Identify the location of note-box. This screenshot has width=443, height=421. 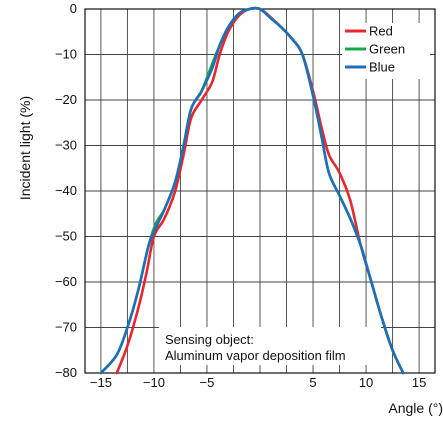
(270, 346).